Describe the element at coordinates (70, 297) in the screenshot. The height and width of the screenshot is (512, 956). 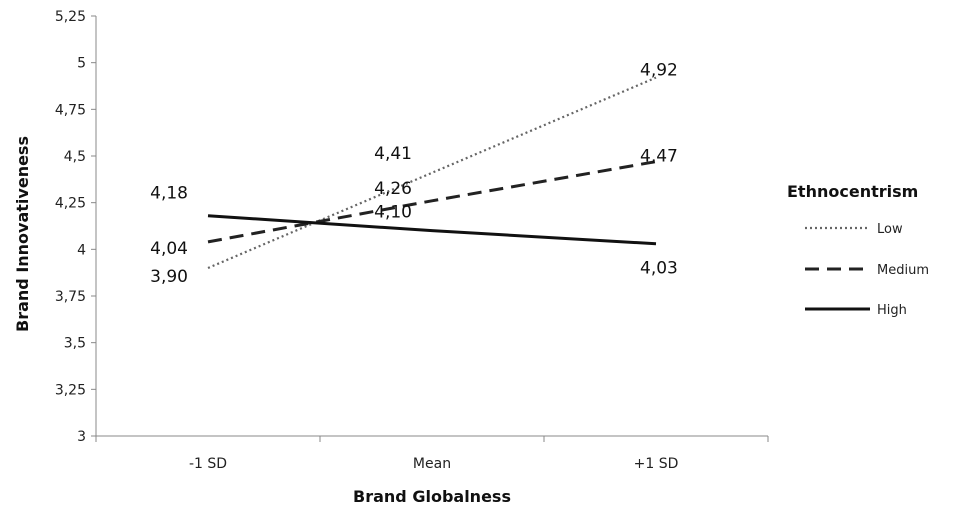
I see `y-tick-label: 3,75` at that location.